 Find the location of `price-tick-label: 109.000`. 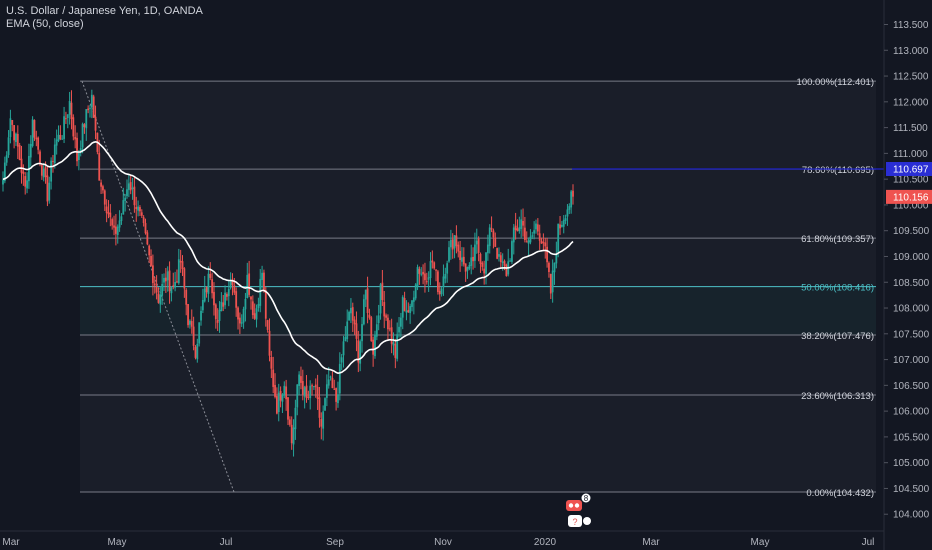

price-tick-label: 109.000 is located at coordinates (911, 257).